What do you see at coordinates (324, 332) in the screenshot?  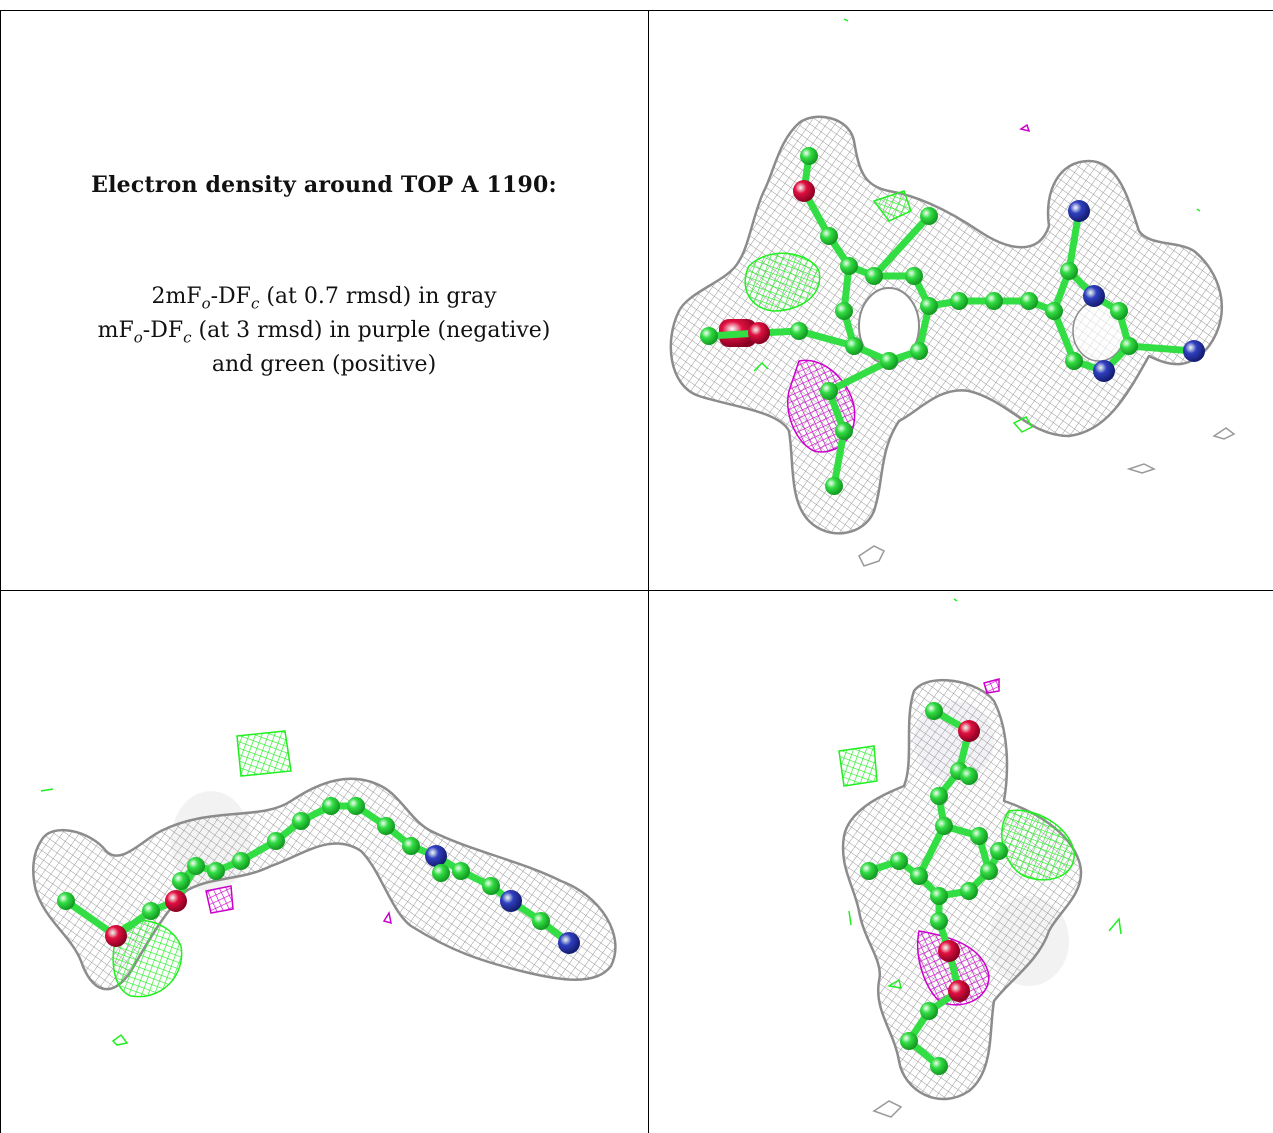 I see `legend-line-mfo: mFo-DFc (at 3 rmsd) in purple (negative)` at bounding box center [324, 332].